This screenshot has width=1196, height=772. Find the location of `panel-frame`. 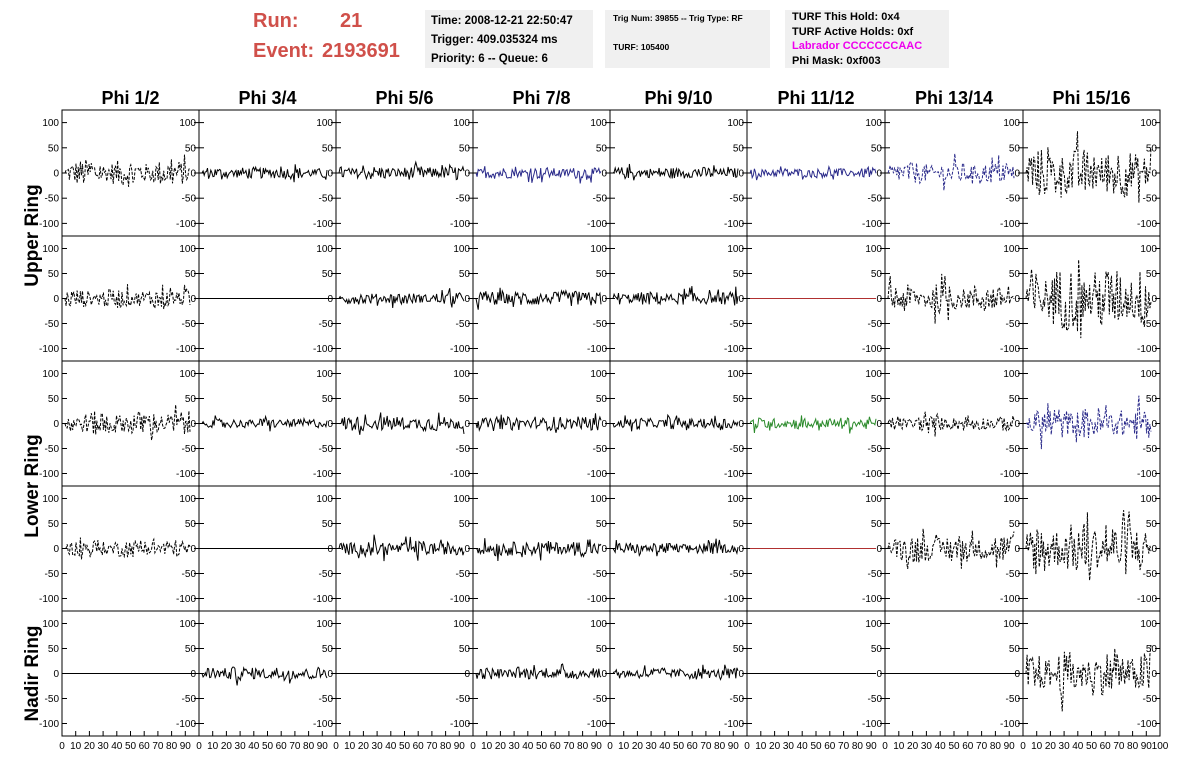

panel-frame is located at coordinates (954, 173).